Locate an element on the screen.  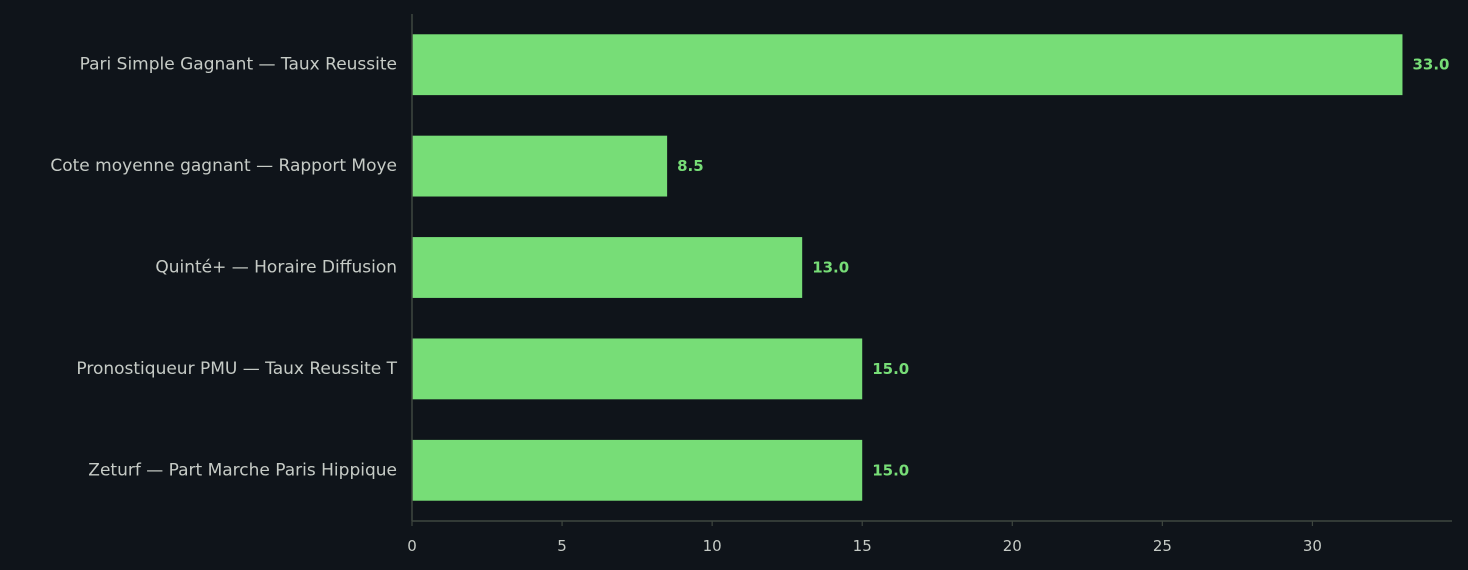
category-label: Cote moyenne gagnant — Rapport Moye is located at coordinates (223, 166).